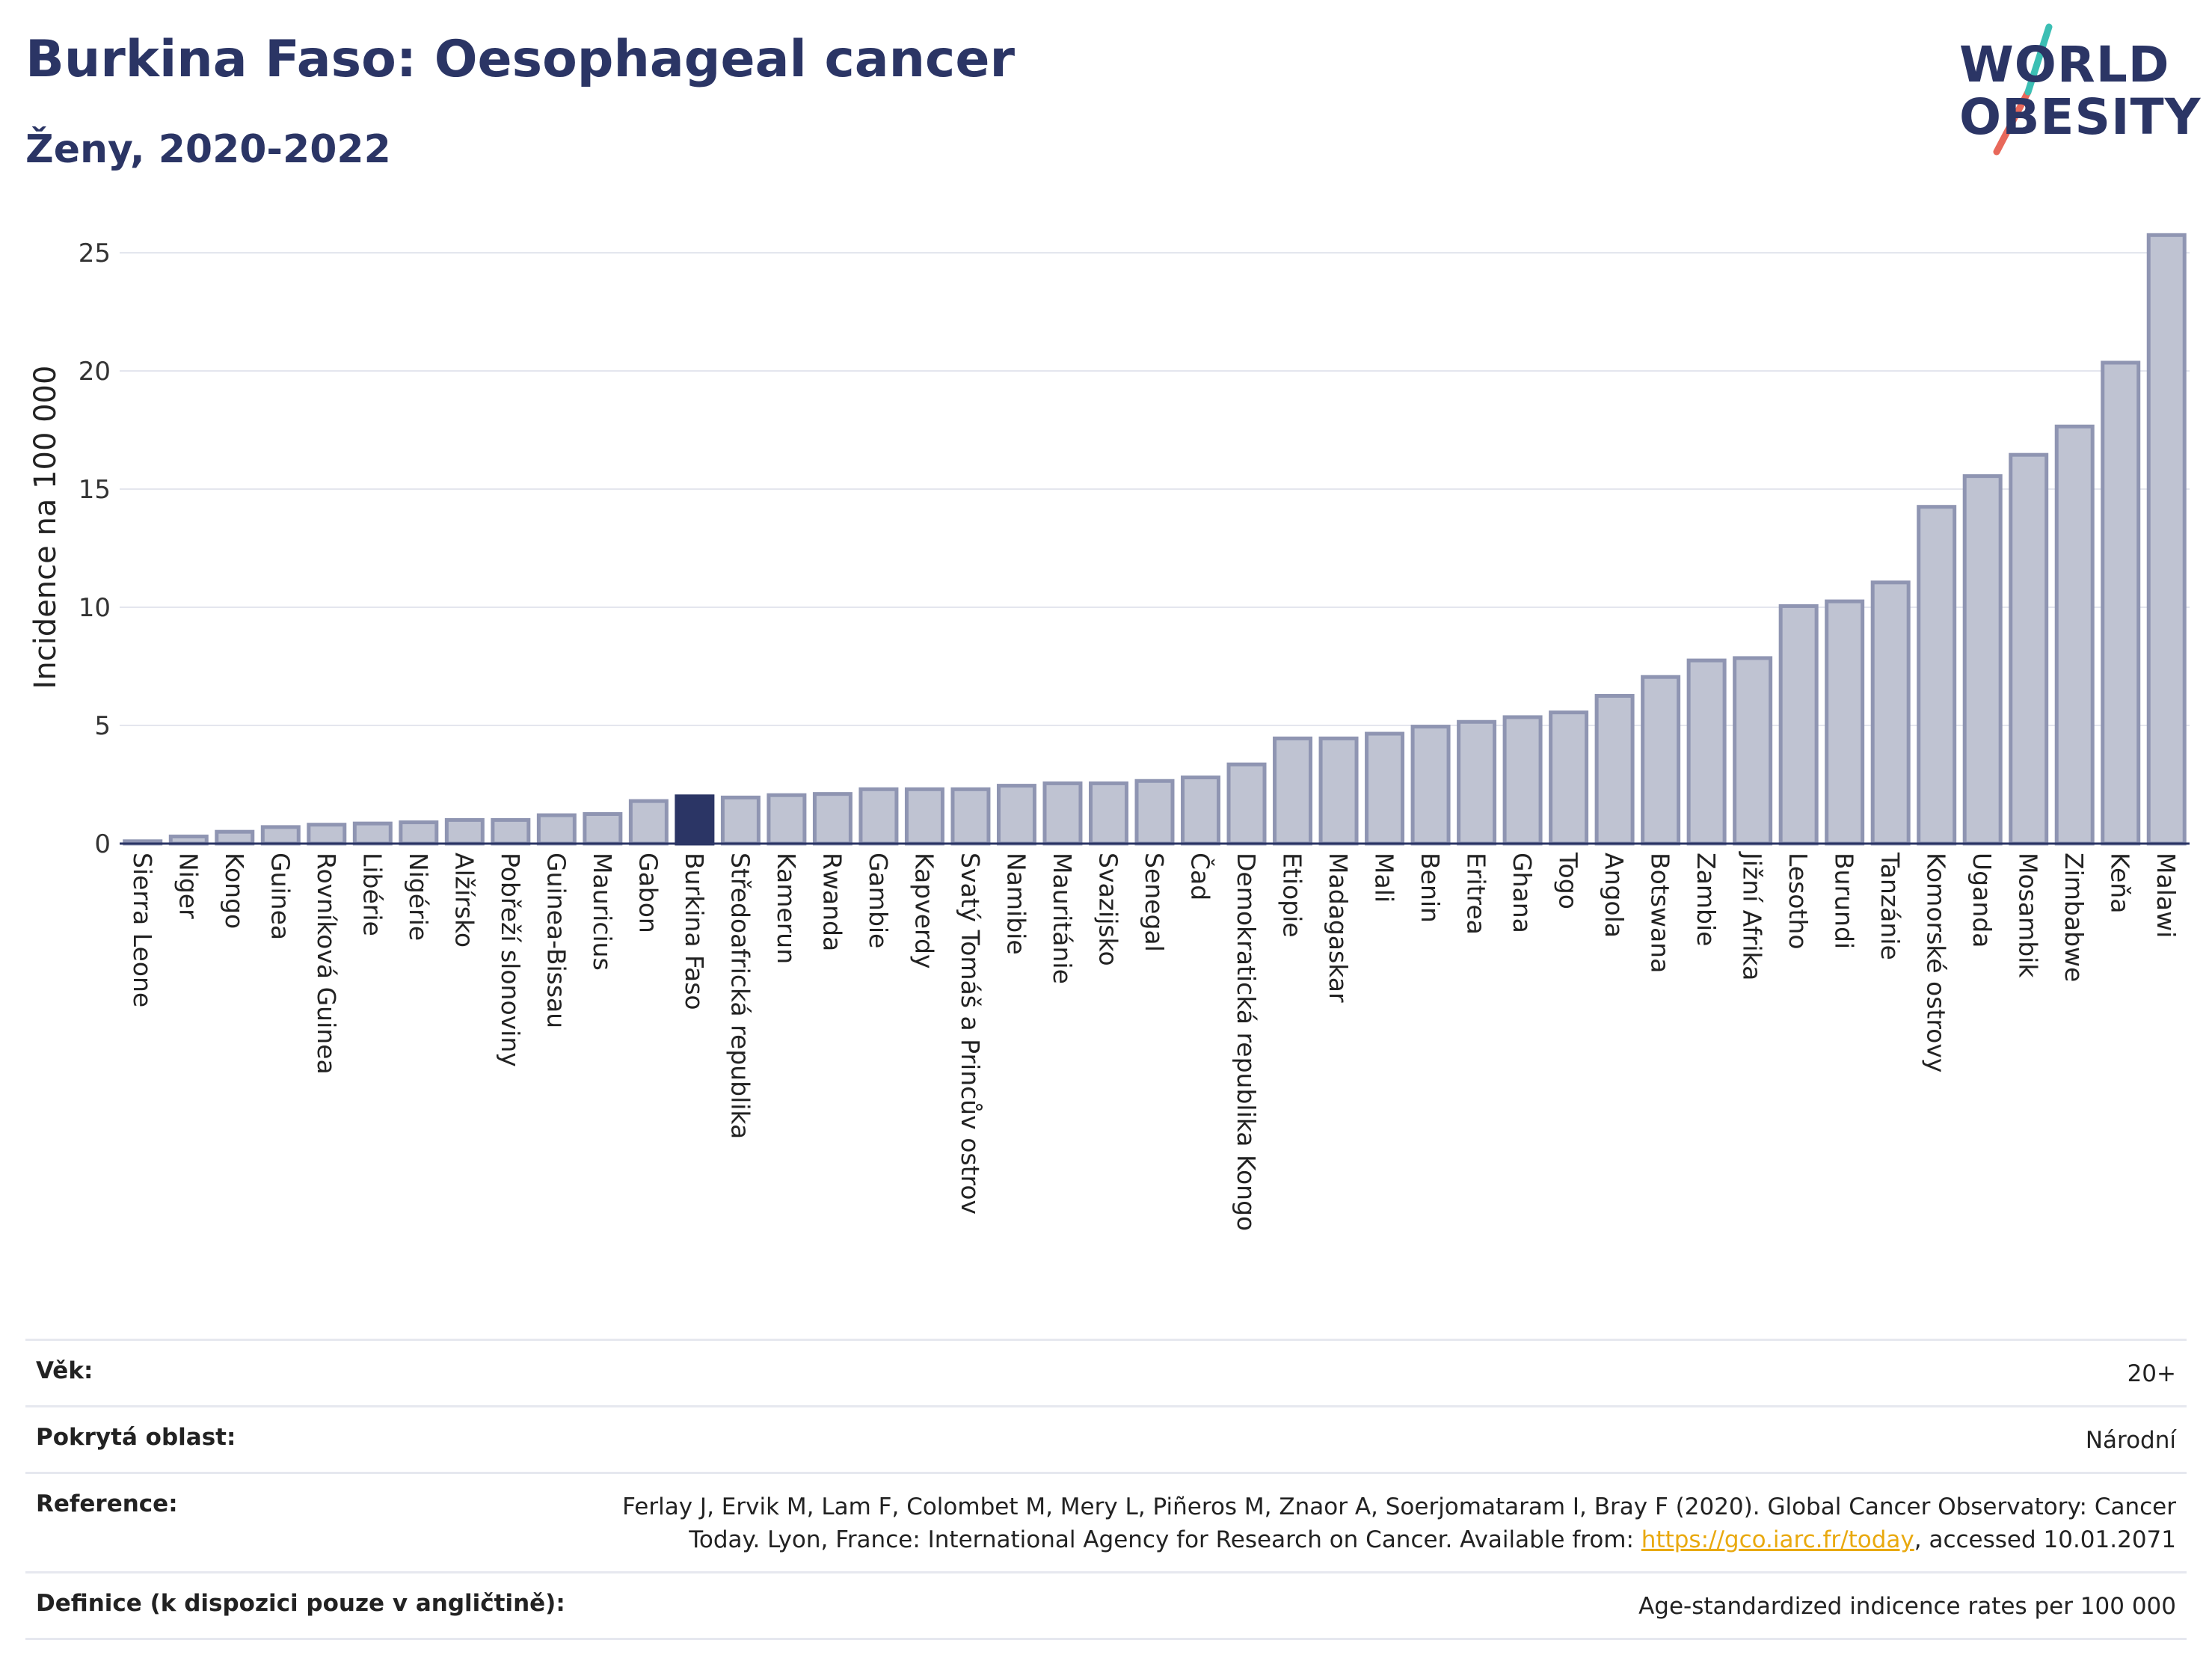  Describe the element at coordinates (1476, 894) in the screenshot. I see `x-tick-label: Eritrea` at that location.